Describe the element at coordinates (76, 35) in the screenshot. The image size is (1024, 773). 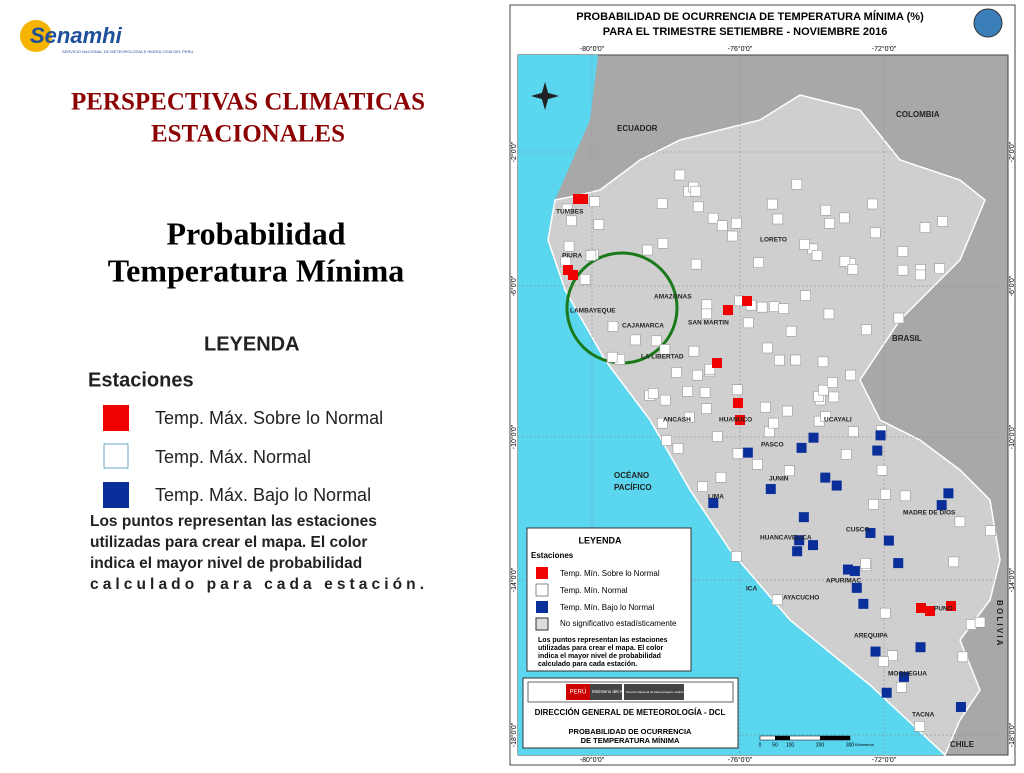
I see `logo-text: Senamhi` at that location.